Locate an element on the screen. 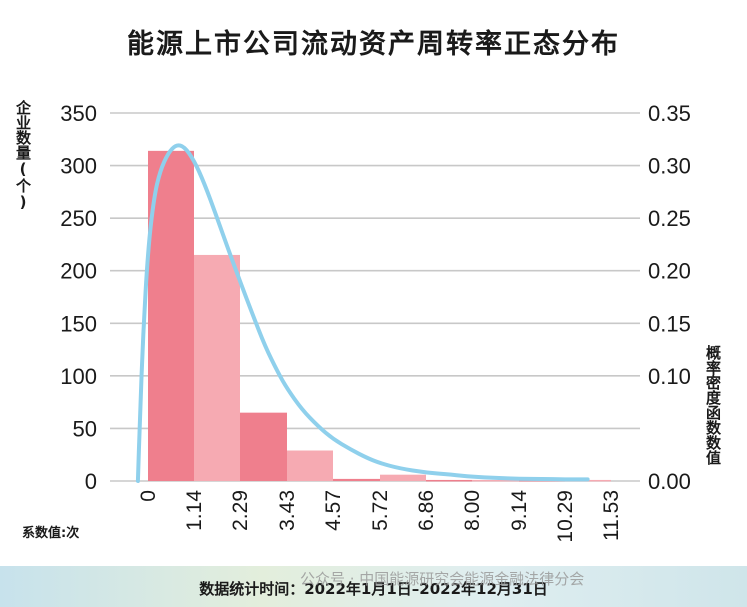  right-tick-label: 0.20 is located at coordinates (669, 271).